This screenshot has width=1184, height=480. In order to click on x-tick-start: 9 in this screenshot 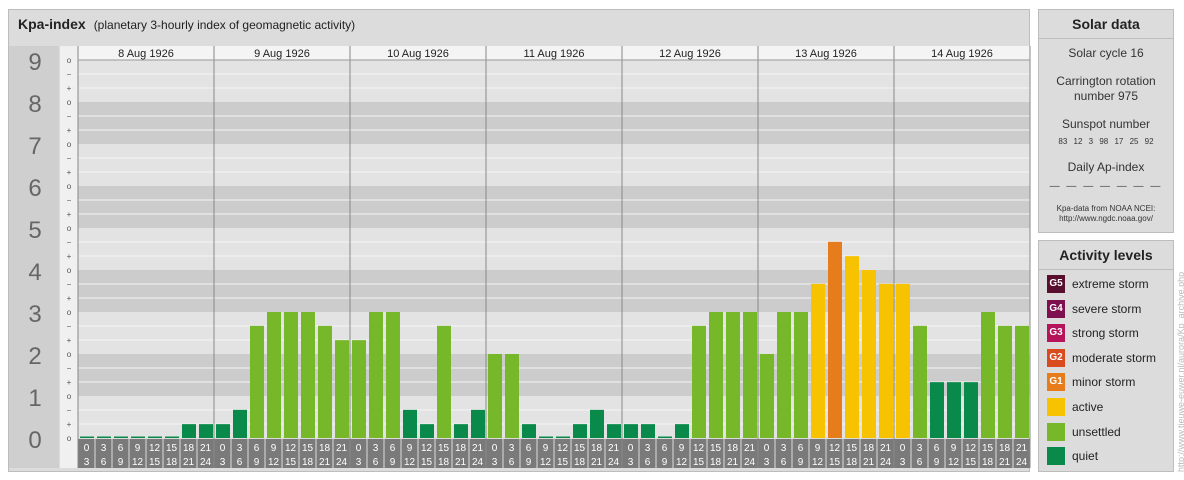, I will do `click(138, 448)`.